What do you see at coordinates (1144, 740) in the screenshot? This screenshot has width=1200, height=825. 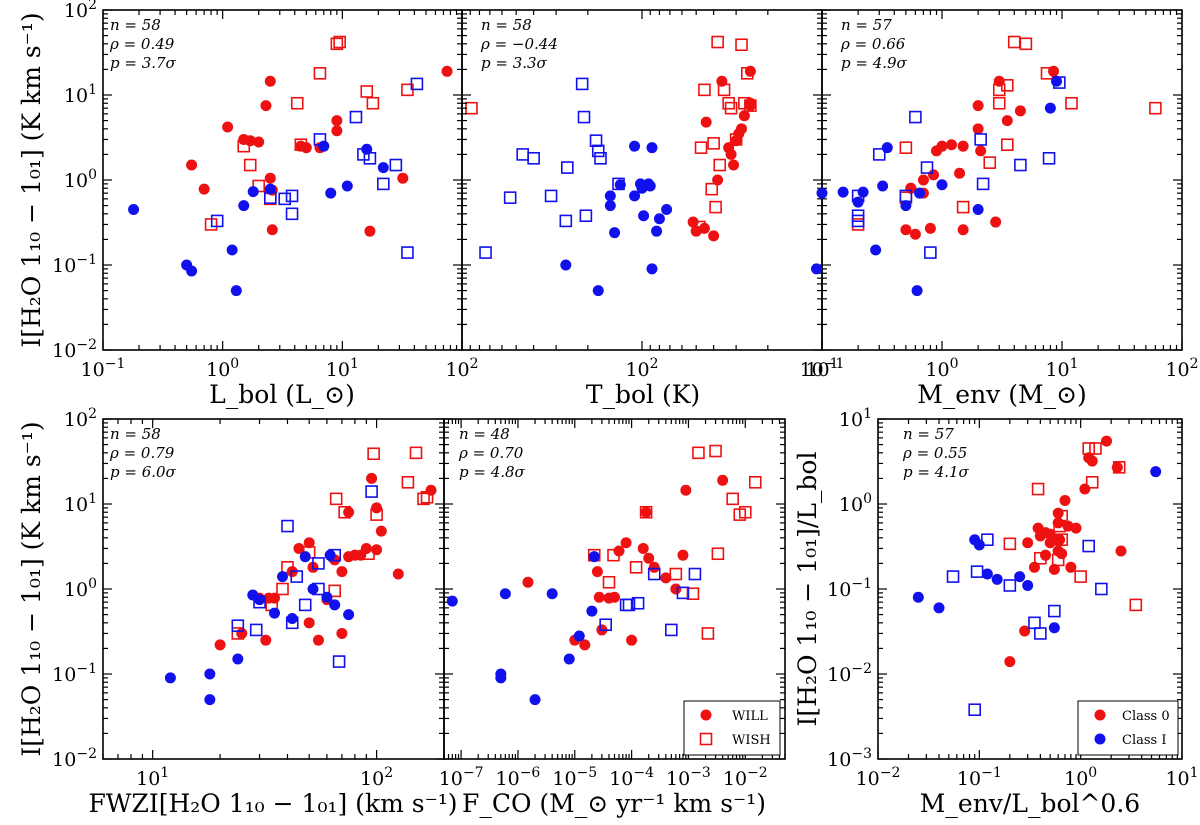 I see `legend-label-class1: Class I` at bounding box center [1144, 740].